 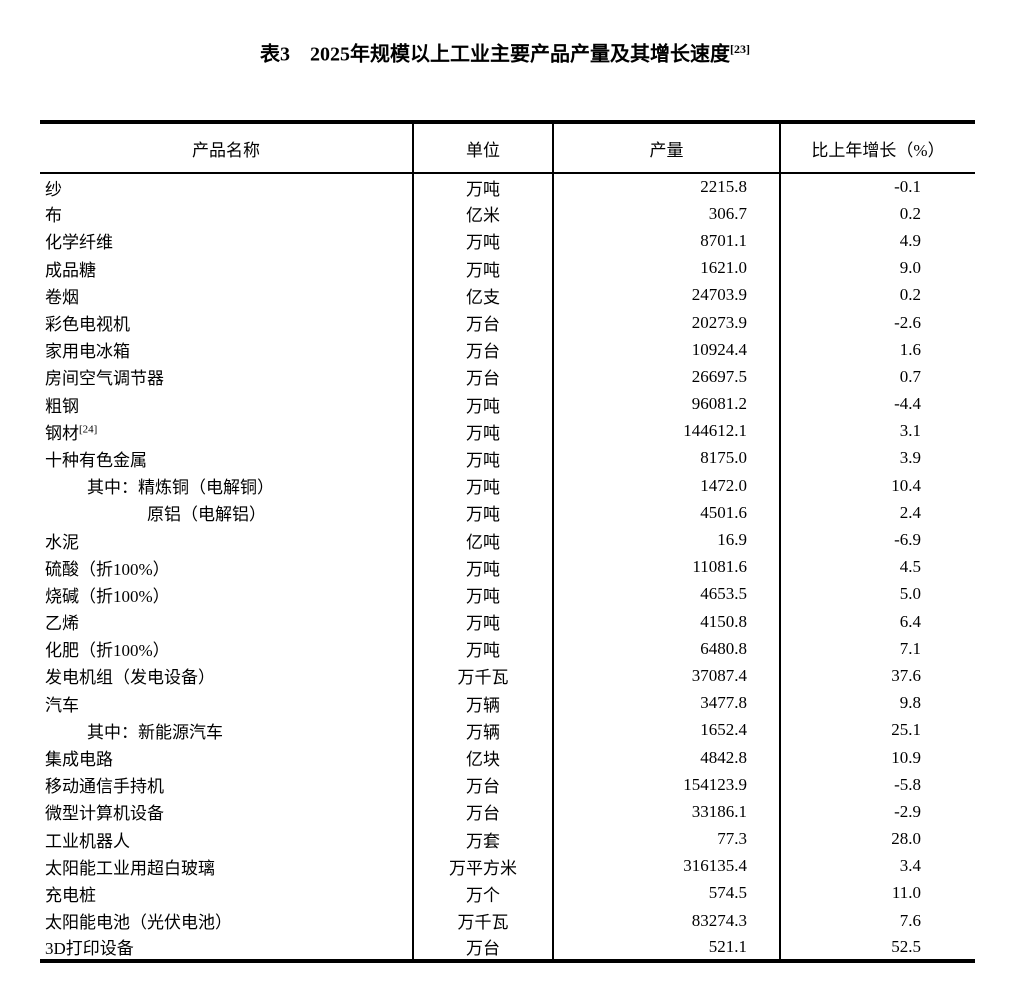 What do you see at coordinates (226, 866) in the screenshot?
I see `product-name-cell: 太阳能工业用超白玻璃` at bounding box center [226, 866].